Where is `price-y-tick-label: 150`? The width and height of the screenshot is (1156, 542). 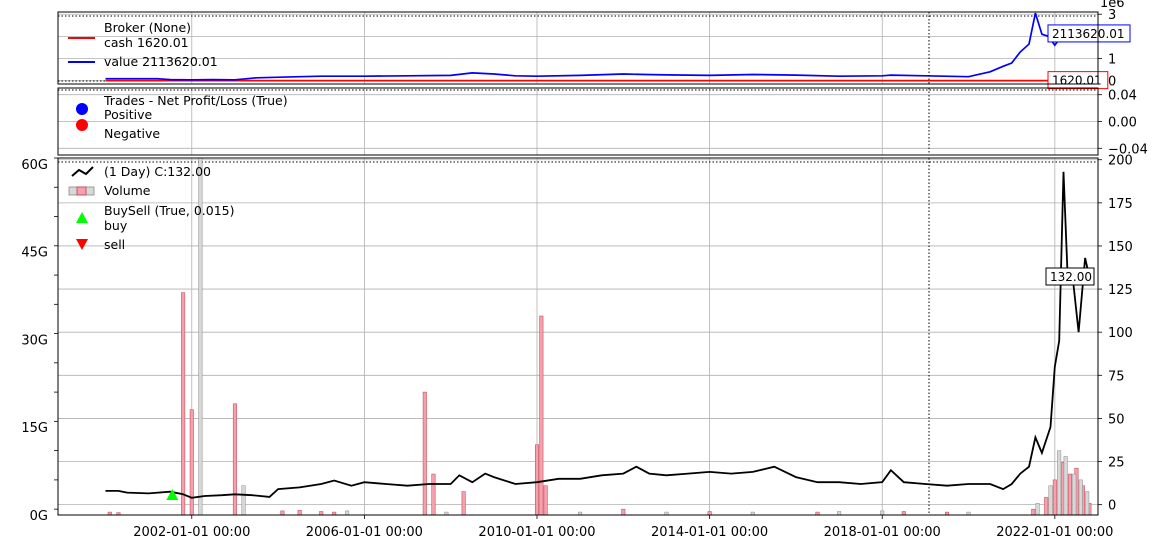
price-y-tick-label: 150 is located at coordinates (1120, 247).